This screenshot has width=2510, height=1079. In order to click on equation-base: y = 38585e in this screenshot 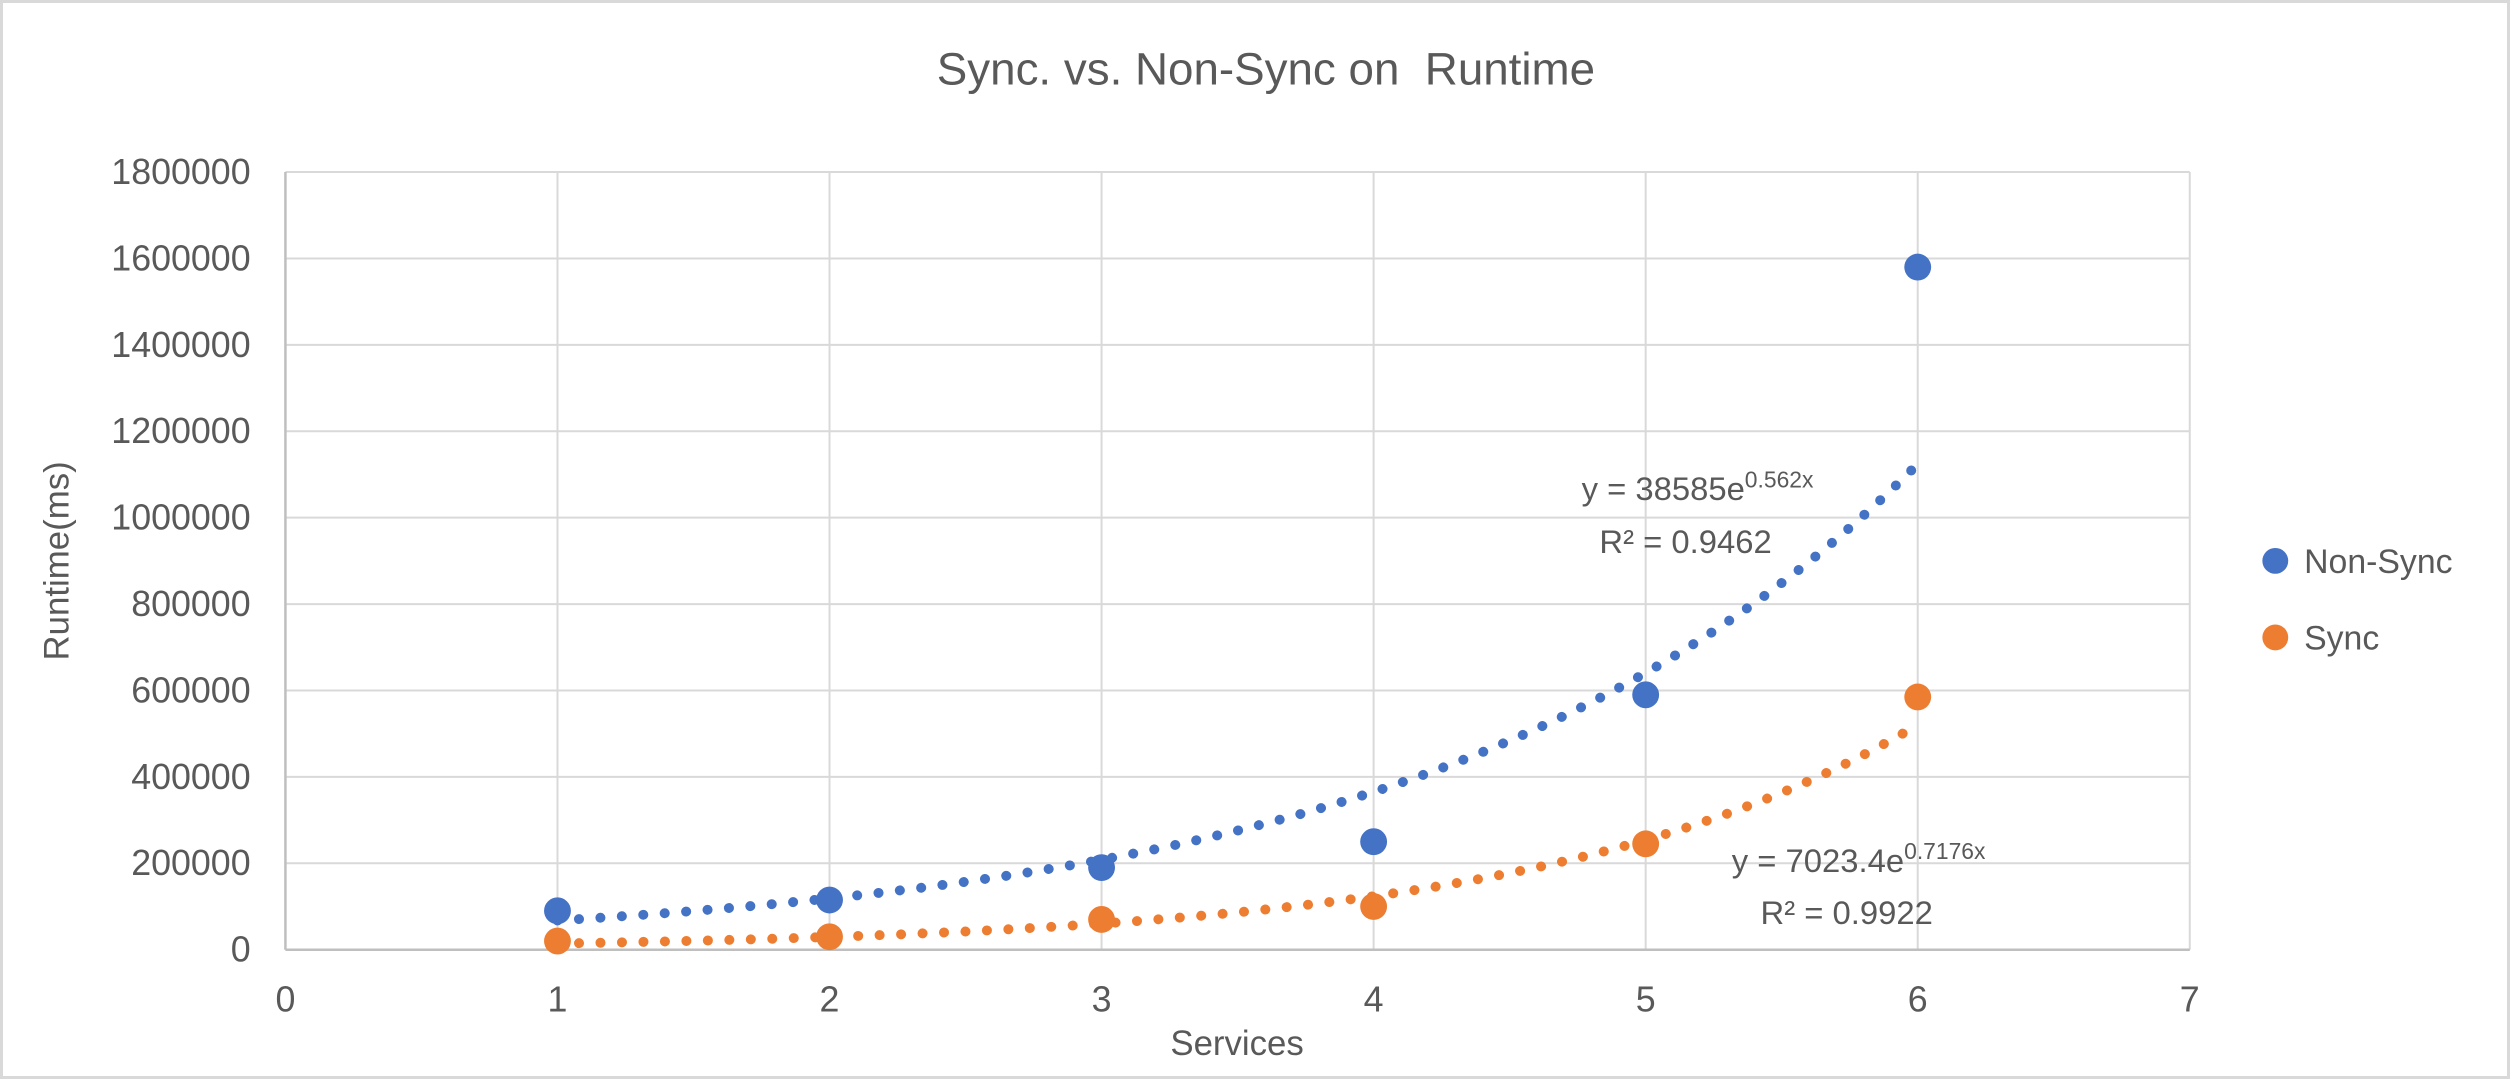, I will do `click(1663, 488)`.